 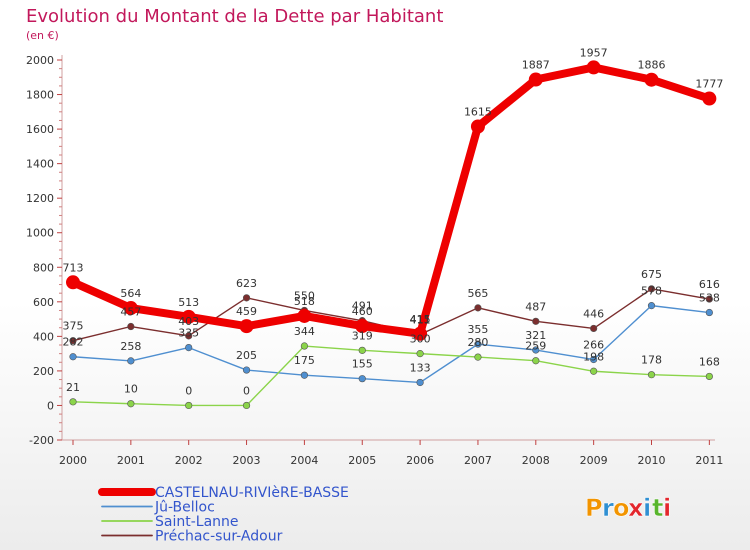 I want to click on data-label: 335, so click(x=188, y=333).